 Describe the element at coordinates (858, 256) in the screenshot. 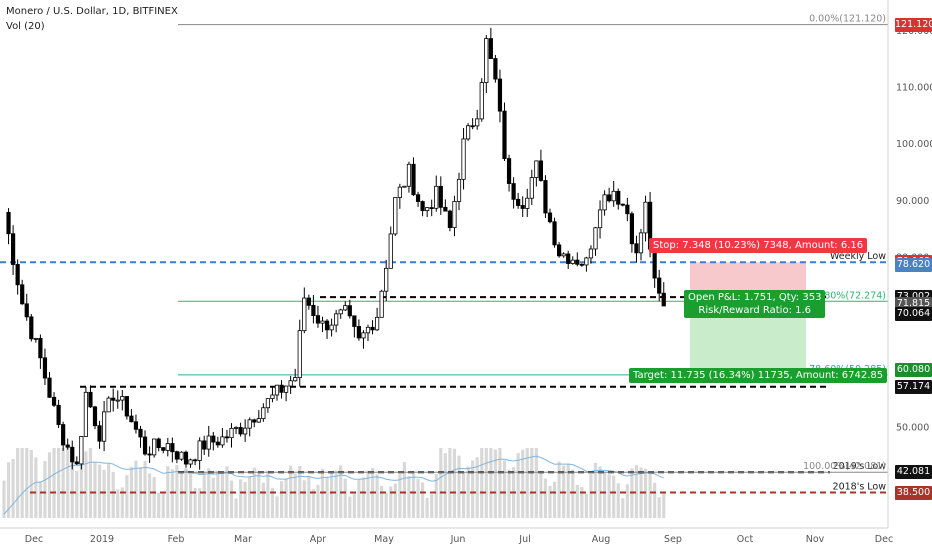

I see `level-label: Weekly Low` at that location.